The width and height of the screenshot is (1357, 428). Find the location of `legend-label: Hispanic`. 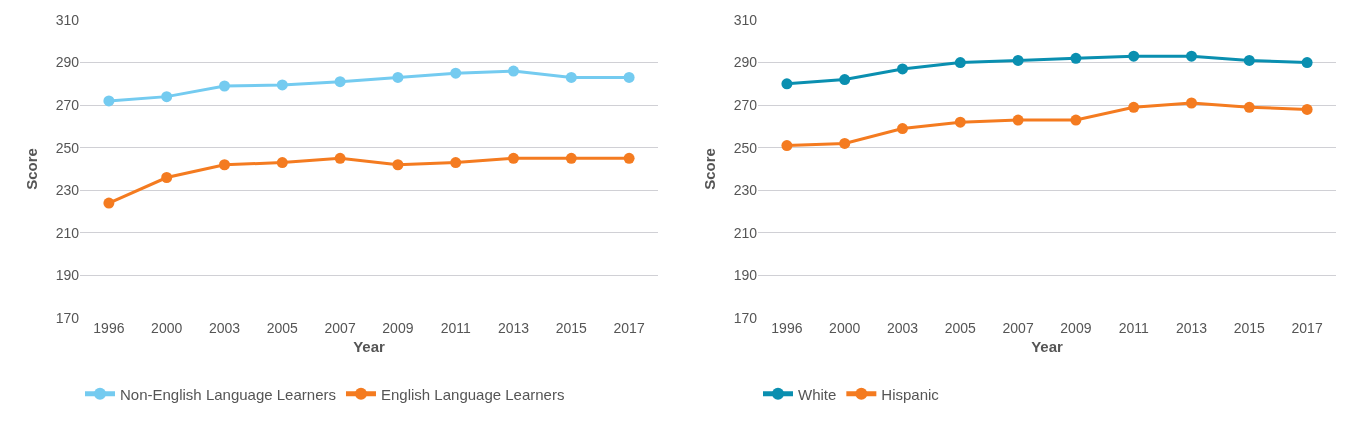

legend-label: Hispanic is located at coordinates (910, 394).